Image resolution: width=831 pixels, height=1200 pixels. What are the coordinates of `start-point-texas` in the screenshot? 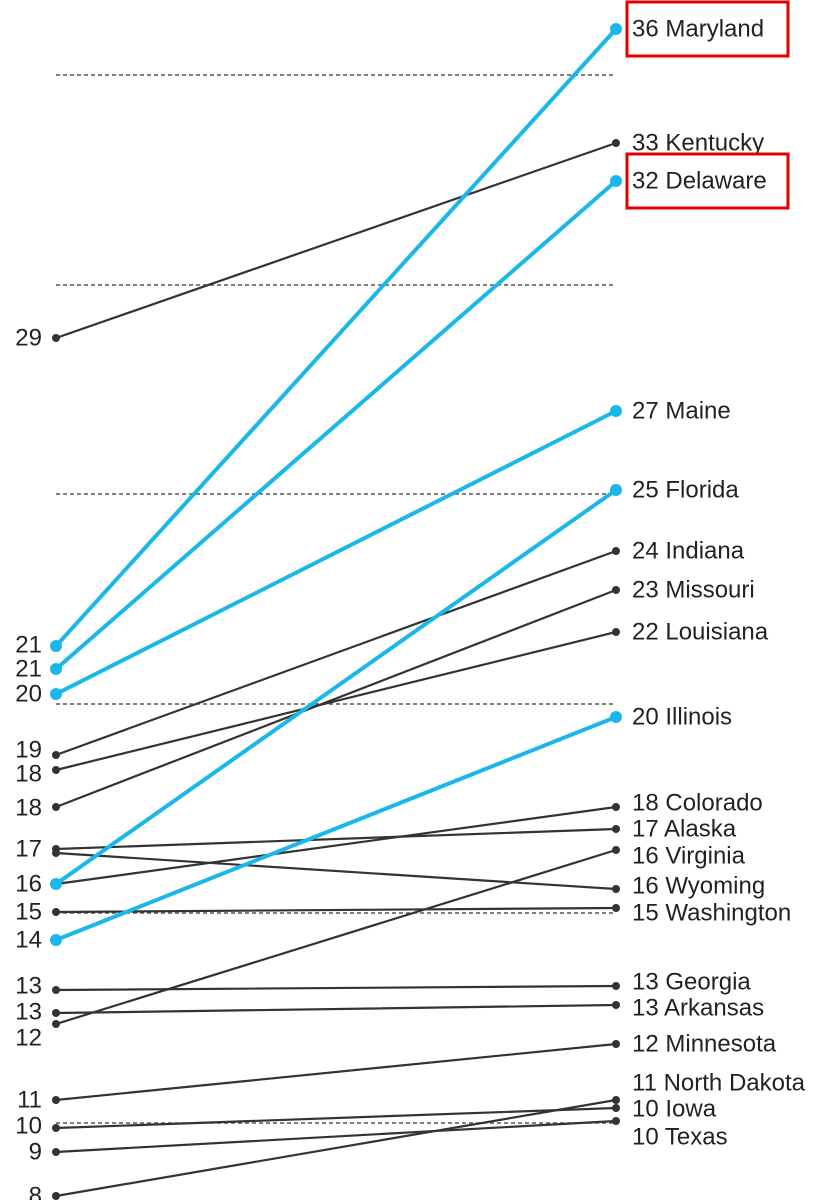 It's located at (56, 1152).